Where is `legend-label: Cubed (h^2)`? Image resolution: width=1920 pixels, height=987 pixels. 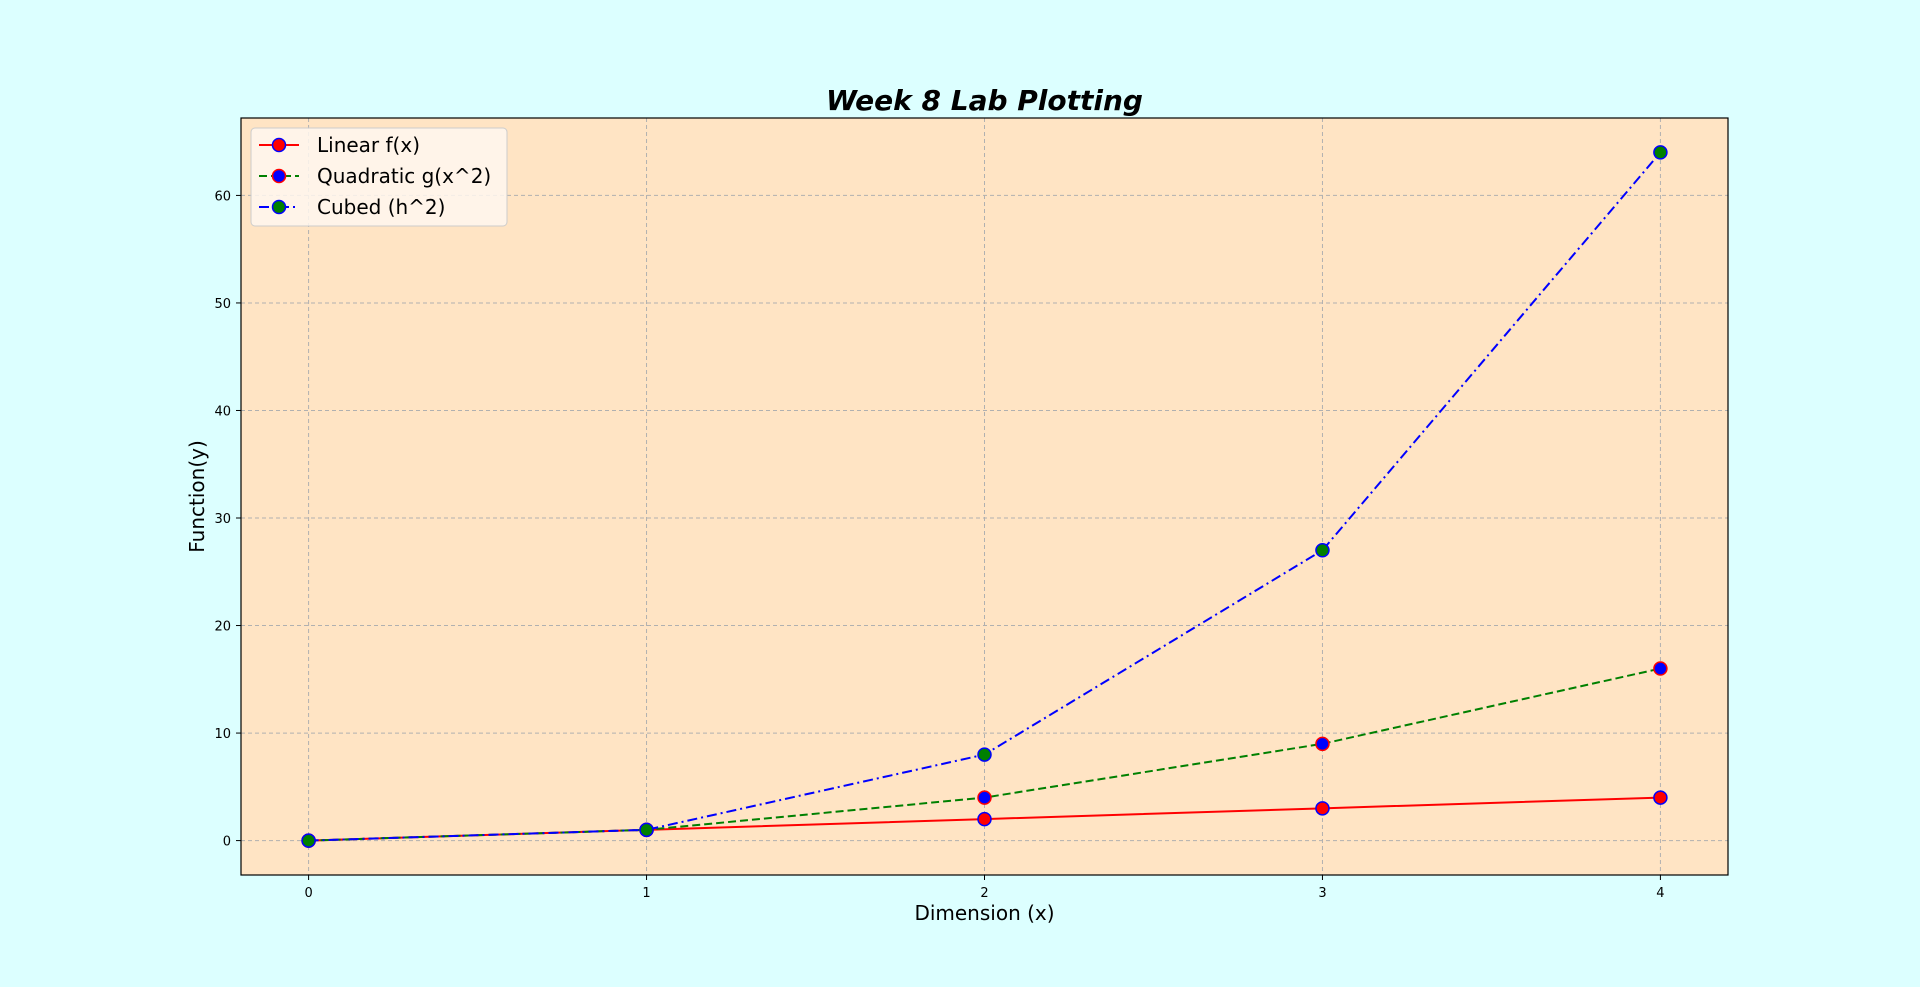
legend-label: Cubed (h^2) is located at coordinates (381, 207).